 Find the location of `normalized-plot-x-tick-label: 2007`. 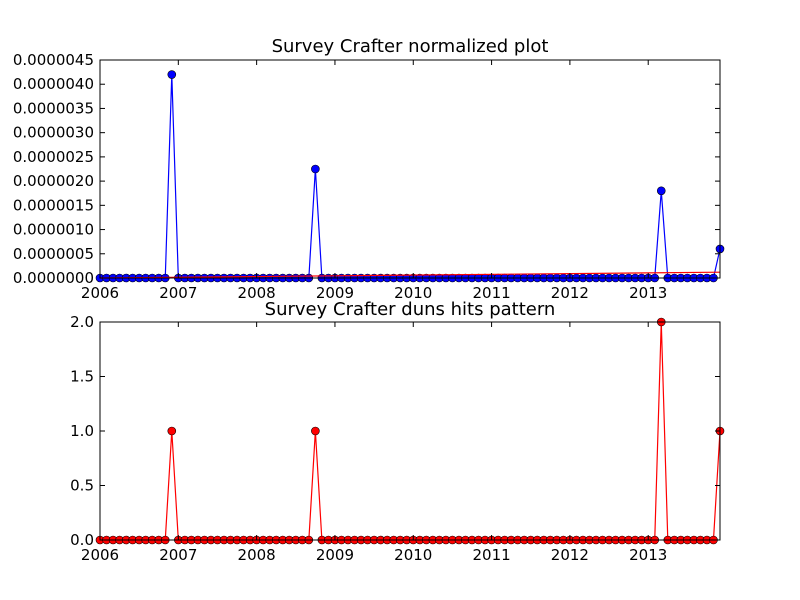

normalized-plot-x-tick-label: 2007 is located at coordinates (178, 293).